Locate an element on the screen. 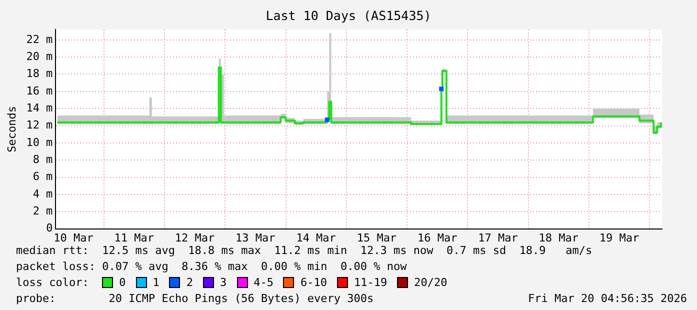 Image resolution: width=697 pixels, height=310 pixels. x-tick-label: 18 Mar is located at coordinates (558, 237).